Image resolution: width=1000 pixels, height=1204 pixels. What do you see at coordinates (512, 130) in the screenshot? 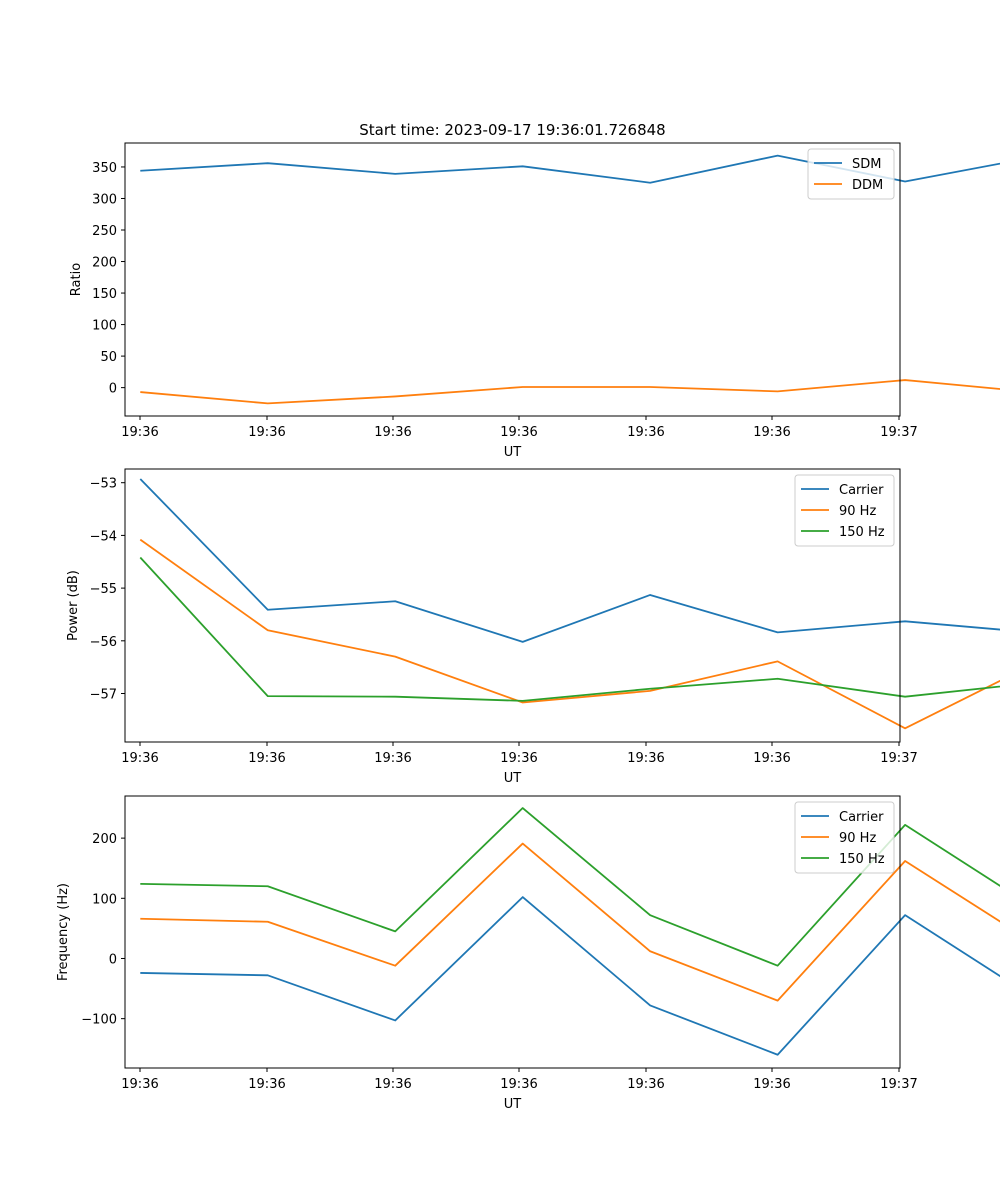
I see `chart-title: Start time: 2023-09-17 19:36:01.726848` at bounding box center [512, 130].